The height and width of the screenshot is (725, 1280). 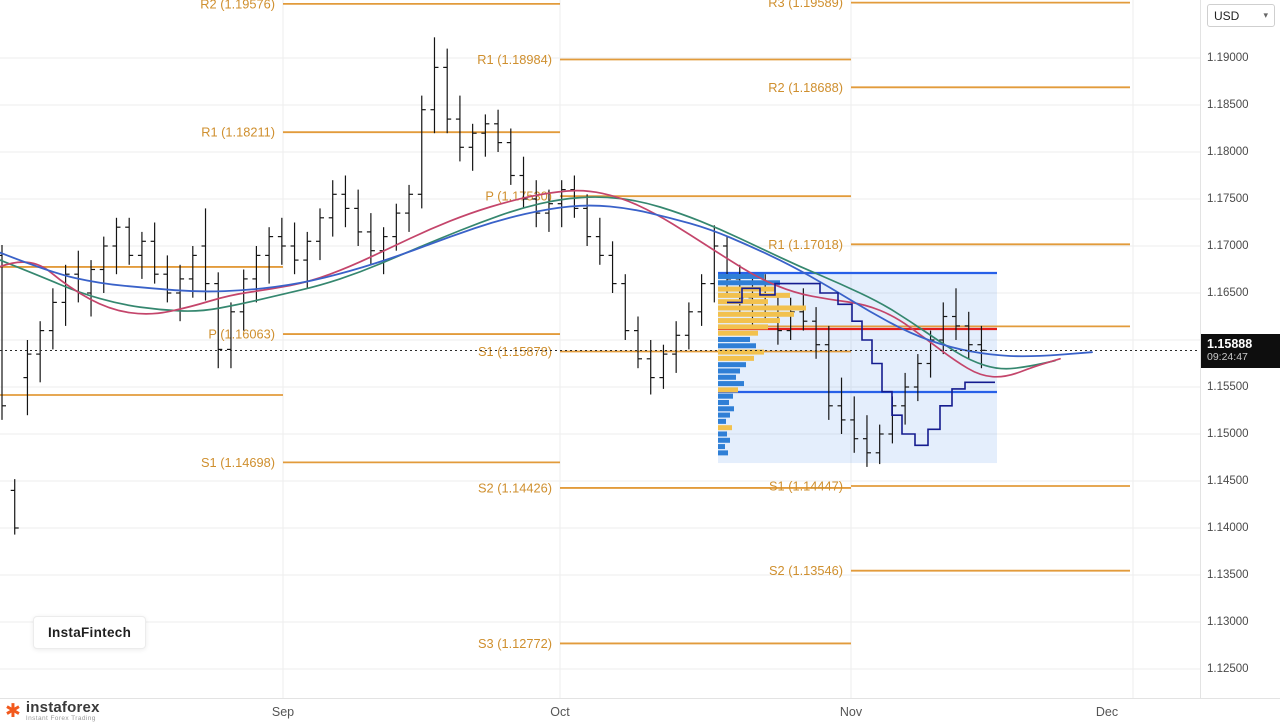 I want to click on instafintech-watermark: InstaFintech, so click(x=90, y=632).